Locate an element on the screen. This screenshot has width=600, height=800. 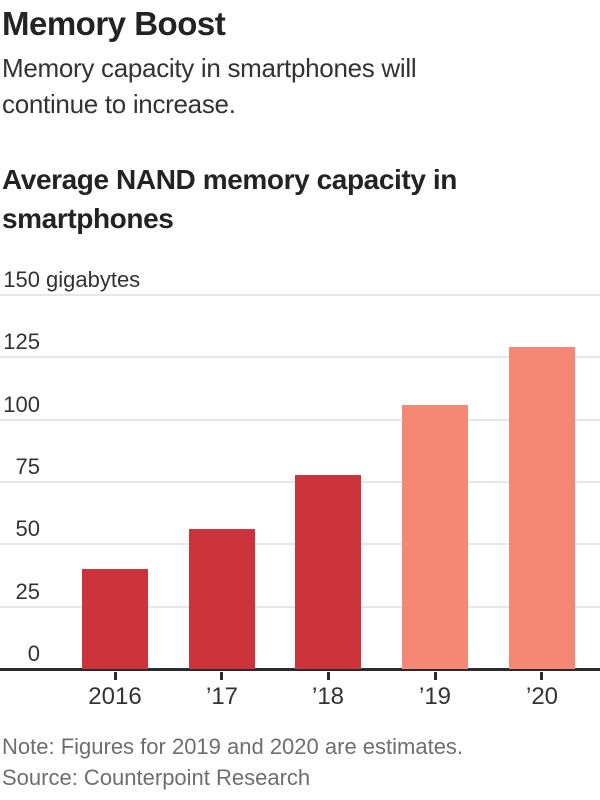
y-axis-label-0: 0 is located at coordinates (20, 654).